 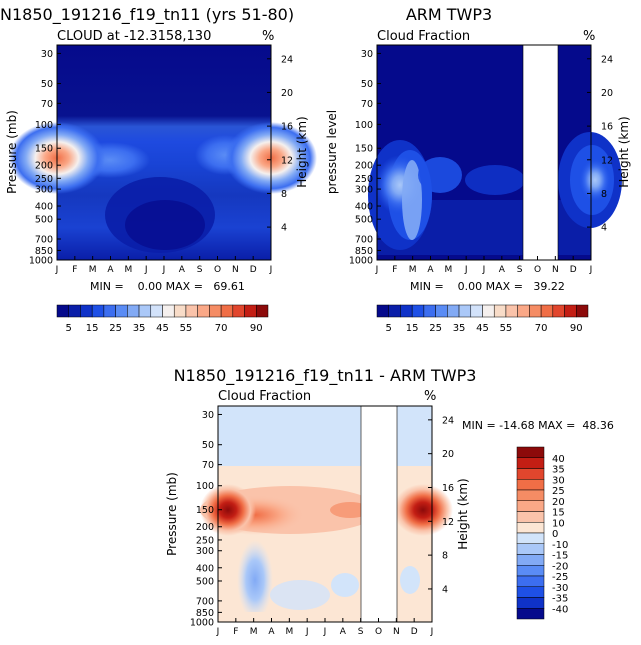 I want to click on colorbar-label: 25, so click(x=558, y=491).